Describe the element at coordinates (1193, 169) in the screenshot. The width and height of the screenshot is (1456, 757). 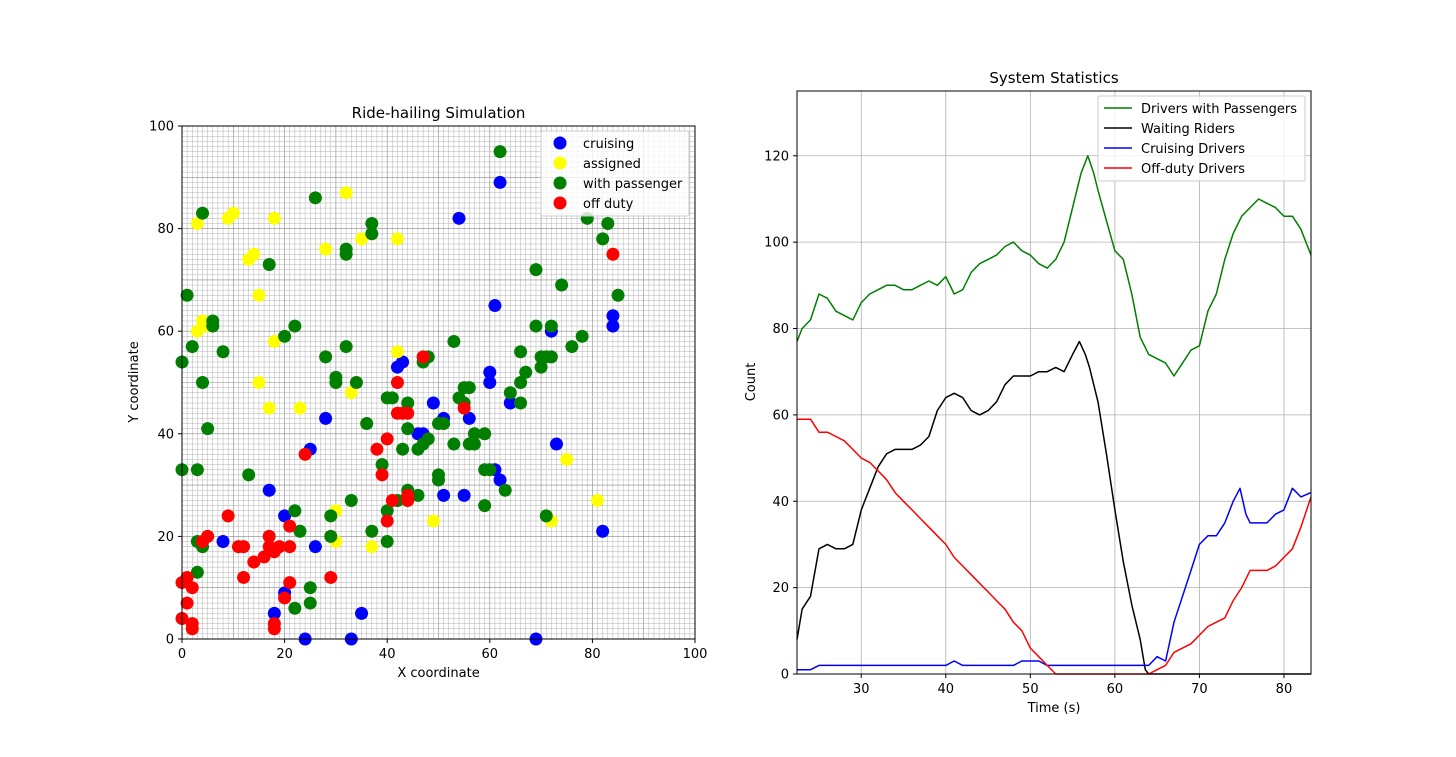
I see `legend-label-off-duty-drivers: Off-duty Drivers` at that location.